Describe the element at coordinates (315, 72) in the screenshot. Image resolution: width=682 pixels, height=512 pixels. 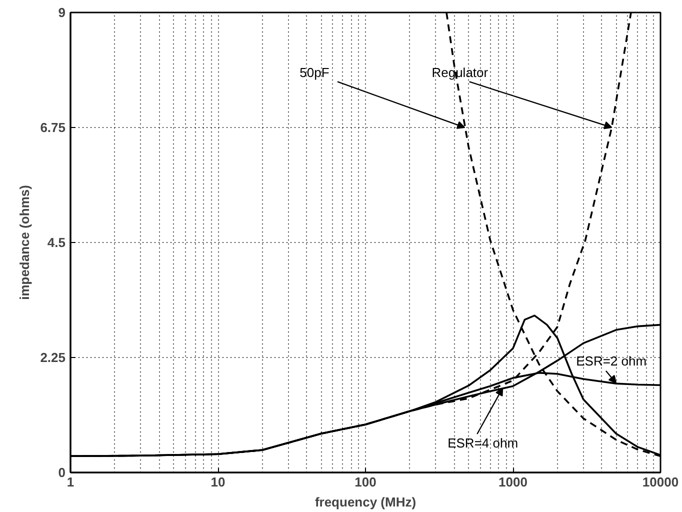
I see `annotation: 50pF` at that location.